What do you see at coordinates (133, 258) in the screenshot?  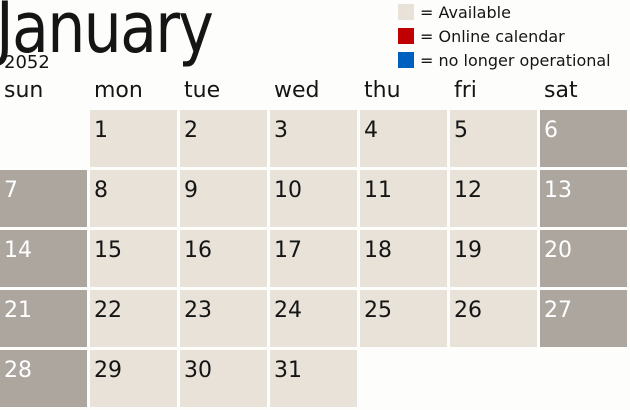 I see `day-cell: 15` at bounding box center [133, 258].